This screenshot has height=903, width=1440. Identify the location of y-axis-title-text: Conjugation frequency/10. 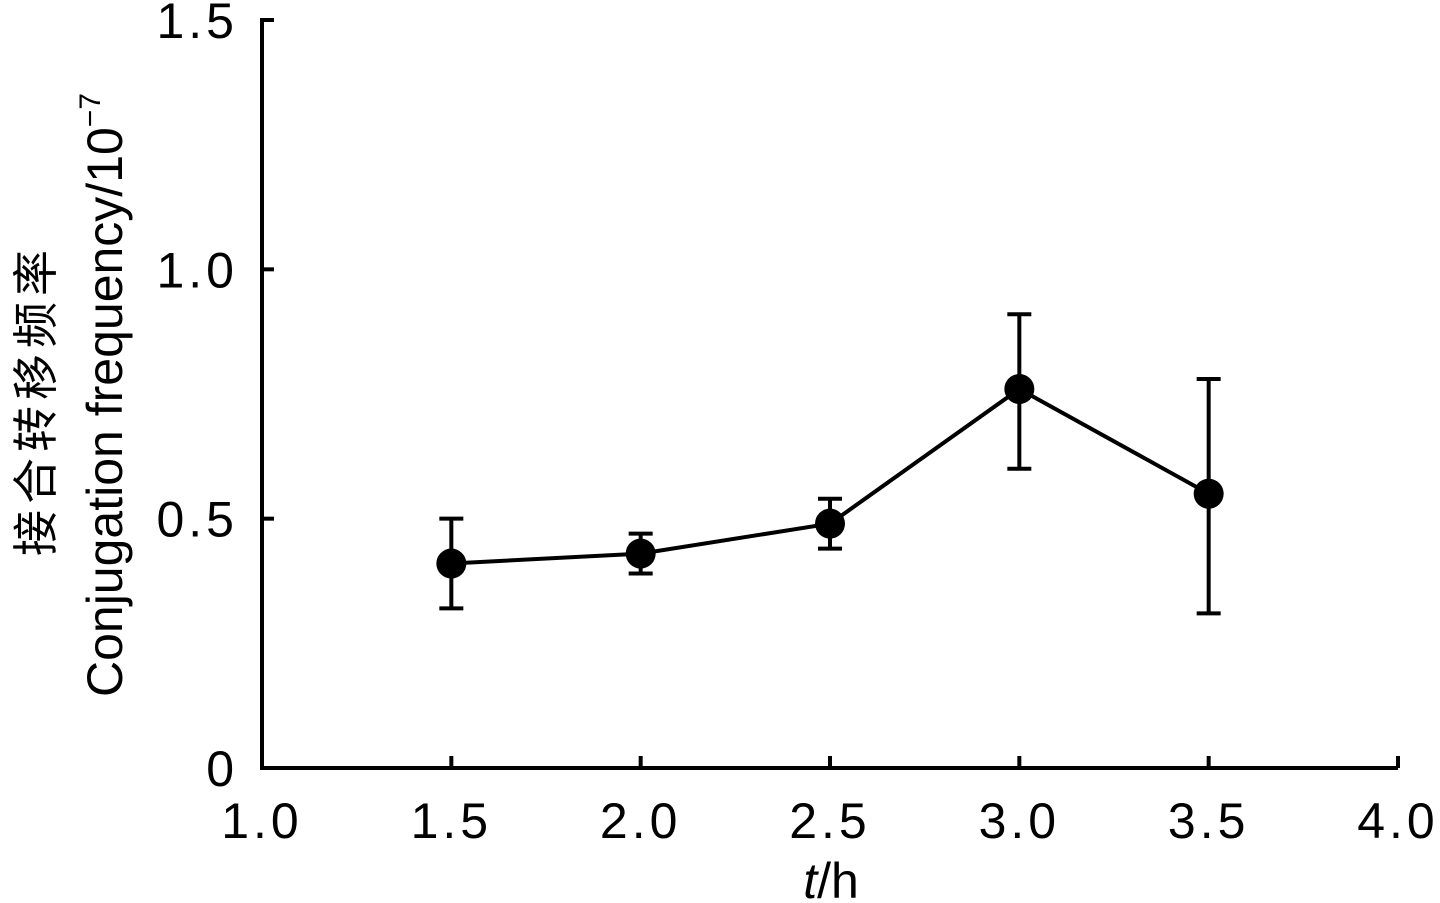
(105, 412).